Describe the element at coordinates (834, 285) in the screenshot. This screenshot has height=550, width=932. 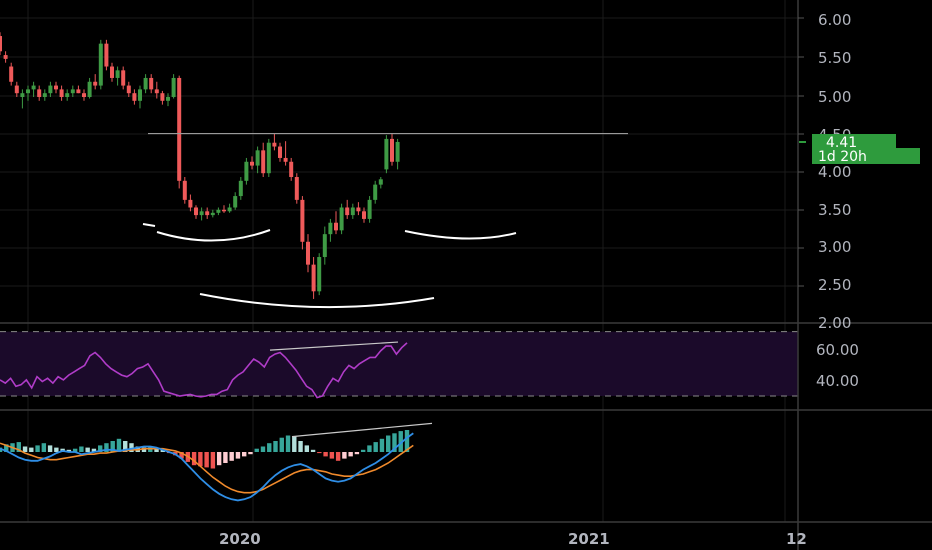
I see `y-tick-label: 2.50` at that location.